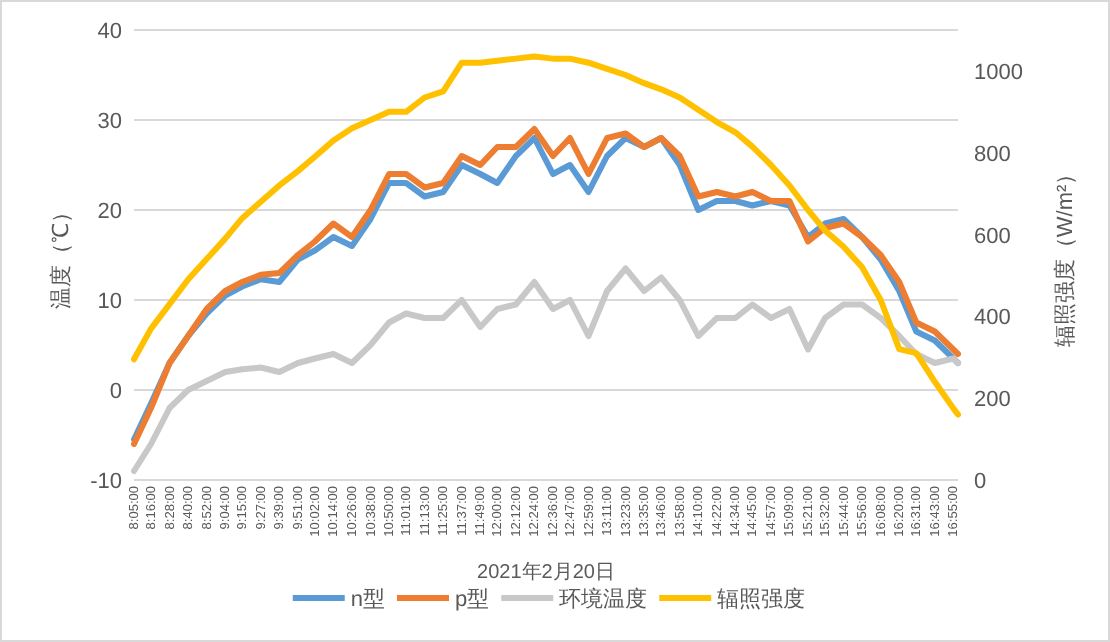 The width and height of the screenshot is (1110, 642). Describe the element at coordinates (367, 600) in the screenshot. I see `legend-label: n型` at that location.